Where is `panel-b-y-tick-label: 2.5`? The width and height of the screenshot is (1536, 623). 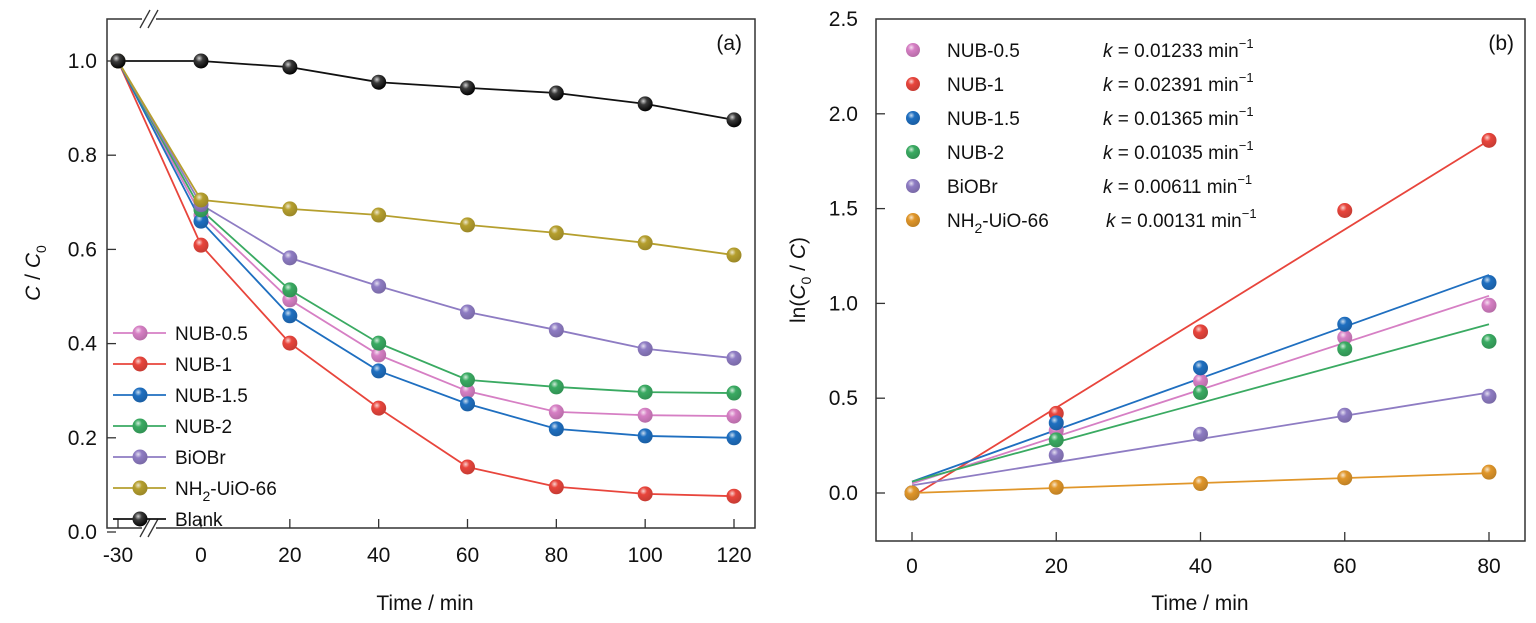 panel-b-y-tick-label: 2.5 is located at coordinates (843, 19).